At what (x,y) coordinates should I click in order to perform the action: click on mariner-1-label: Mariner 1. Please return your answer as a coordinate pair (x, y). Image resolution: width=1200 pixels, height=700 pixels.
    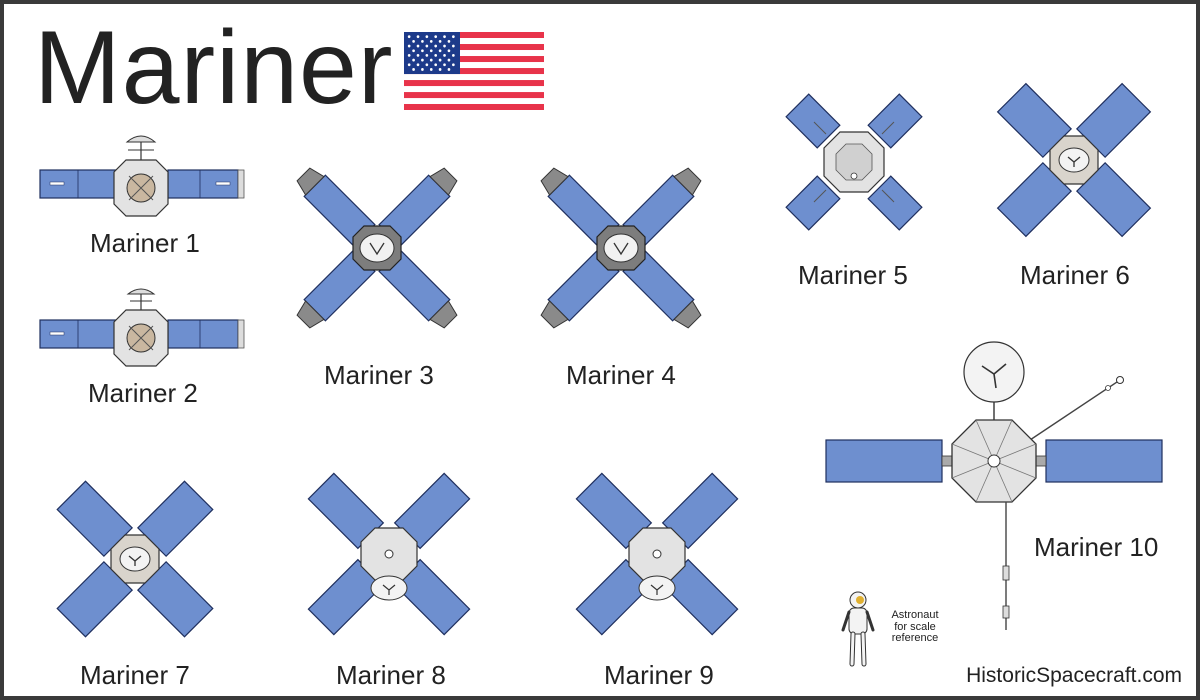
    Looking at the image, I should click on (145, 243).